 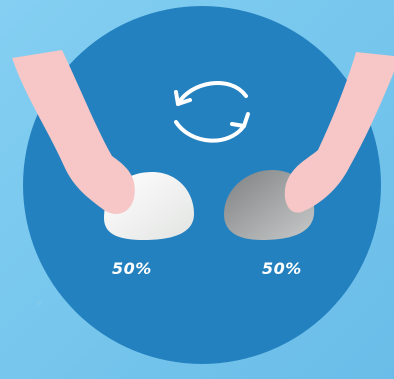 What do you see at coordinates (212, 111) in the screenshot?
I see `swap-arrows-icon` at bounding box center [212, 111].